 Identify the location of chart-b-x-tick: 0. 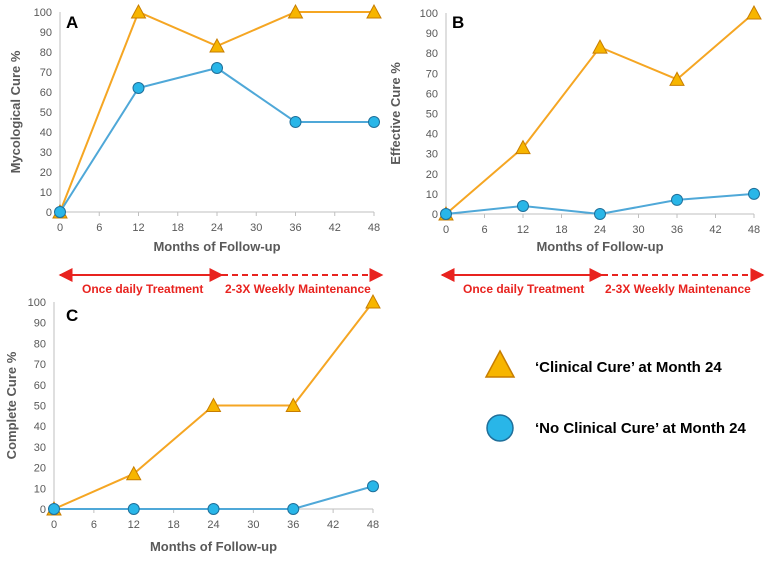
(446, 230).